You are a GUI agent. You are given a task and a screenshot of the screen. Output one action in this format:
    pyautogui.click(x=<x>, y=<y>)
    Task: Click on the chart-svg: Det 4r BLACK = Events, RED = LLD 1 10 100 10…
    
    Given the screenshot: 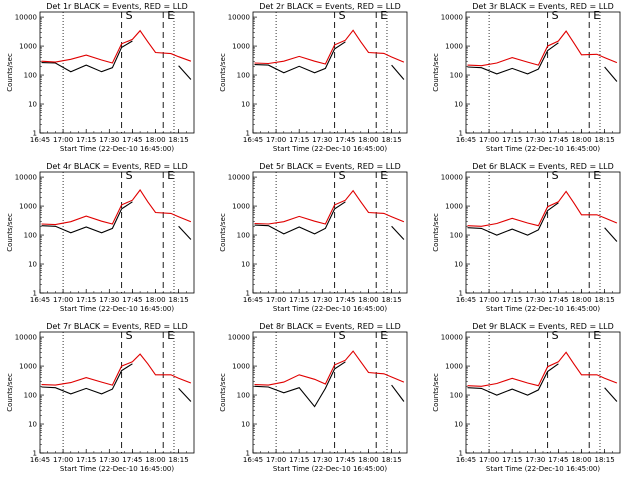 What is the action you would take?
    pyautogui.click(x=100, y=237)
    